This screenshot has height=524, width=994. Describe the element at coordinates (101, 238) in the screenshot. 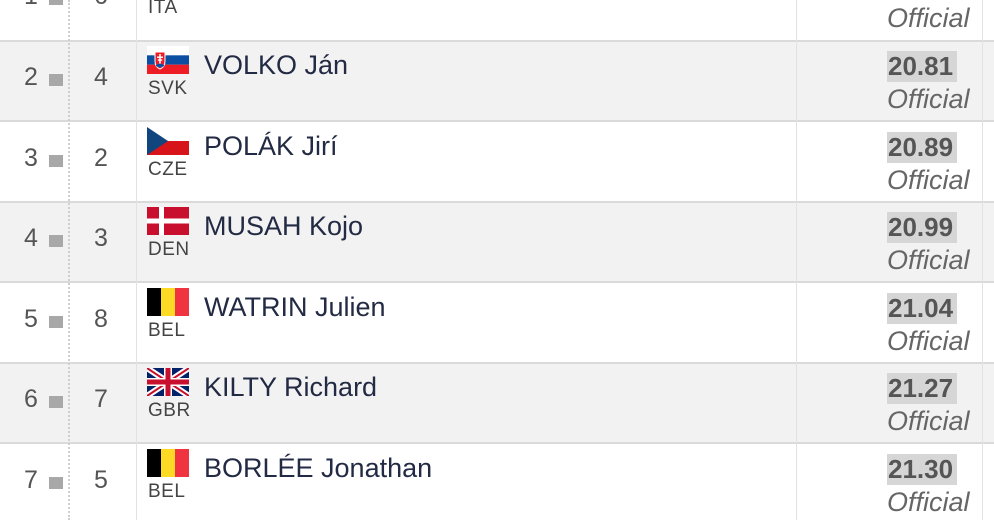

I see `lane: 3` at that location.